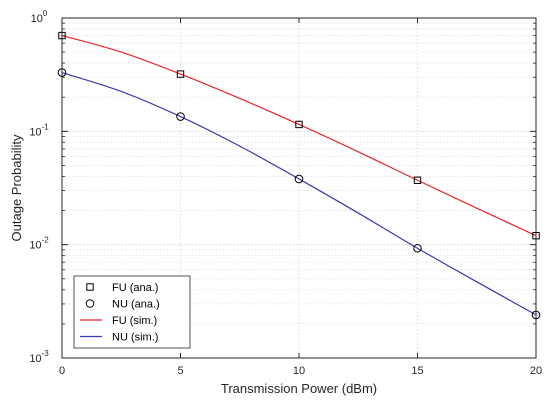 The width and height of the screenshot is (550, 408). I want to click on x-tick-label: 0, so click(62, 371).